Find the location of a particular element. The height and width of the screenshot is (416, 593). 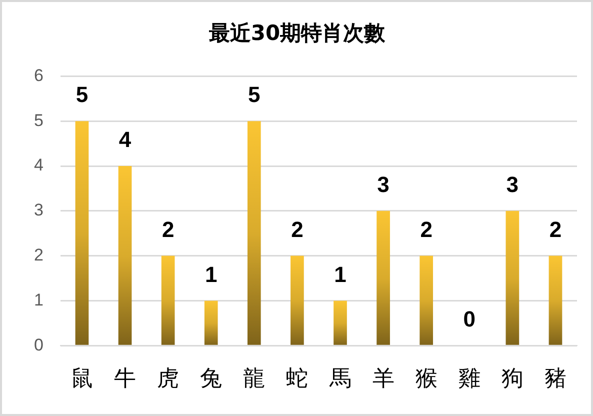

x-tick-label: 牛 is located at coordinates (125, 379).